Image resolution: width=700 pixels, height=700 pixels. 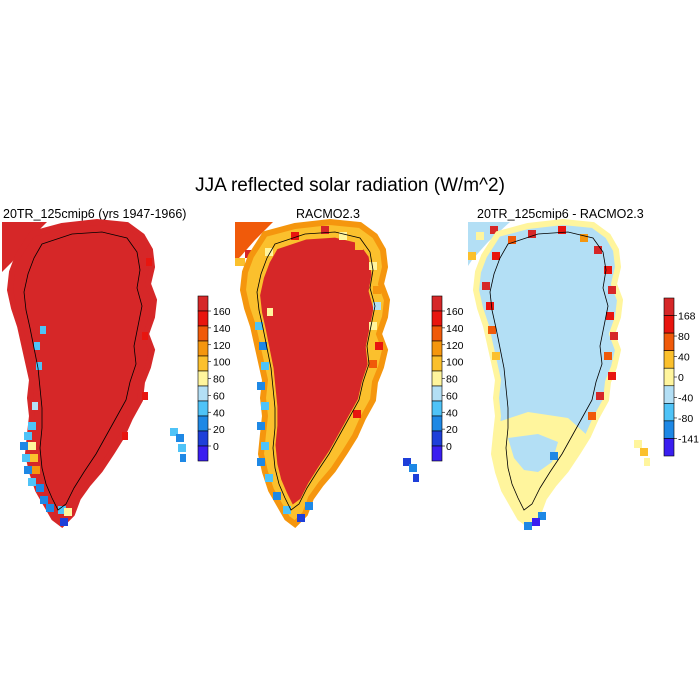 I want to click on figure-title: JJA reflected solar radiation (W/m^2), so click(x=350, y=185).